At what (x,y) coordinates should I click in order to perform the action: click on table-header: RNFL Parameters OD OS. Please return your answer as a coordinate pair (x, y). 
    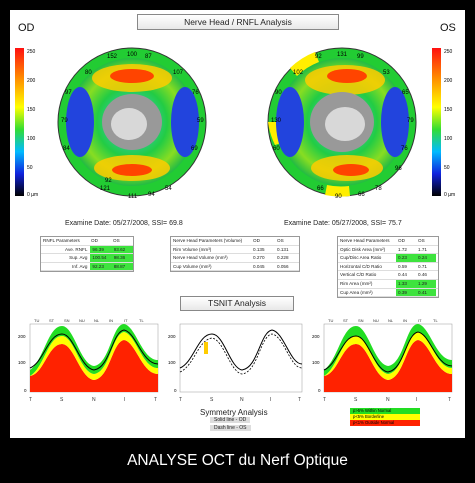
    Looking at the image, I should click on (87, 241).